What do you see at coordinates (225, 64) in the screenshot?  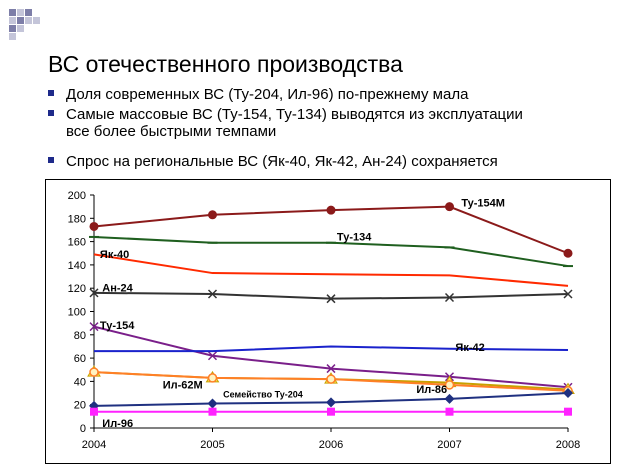 I see `slide-title: ВС отечественного производства` at bounding box center [225, 64].